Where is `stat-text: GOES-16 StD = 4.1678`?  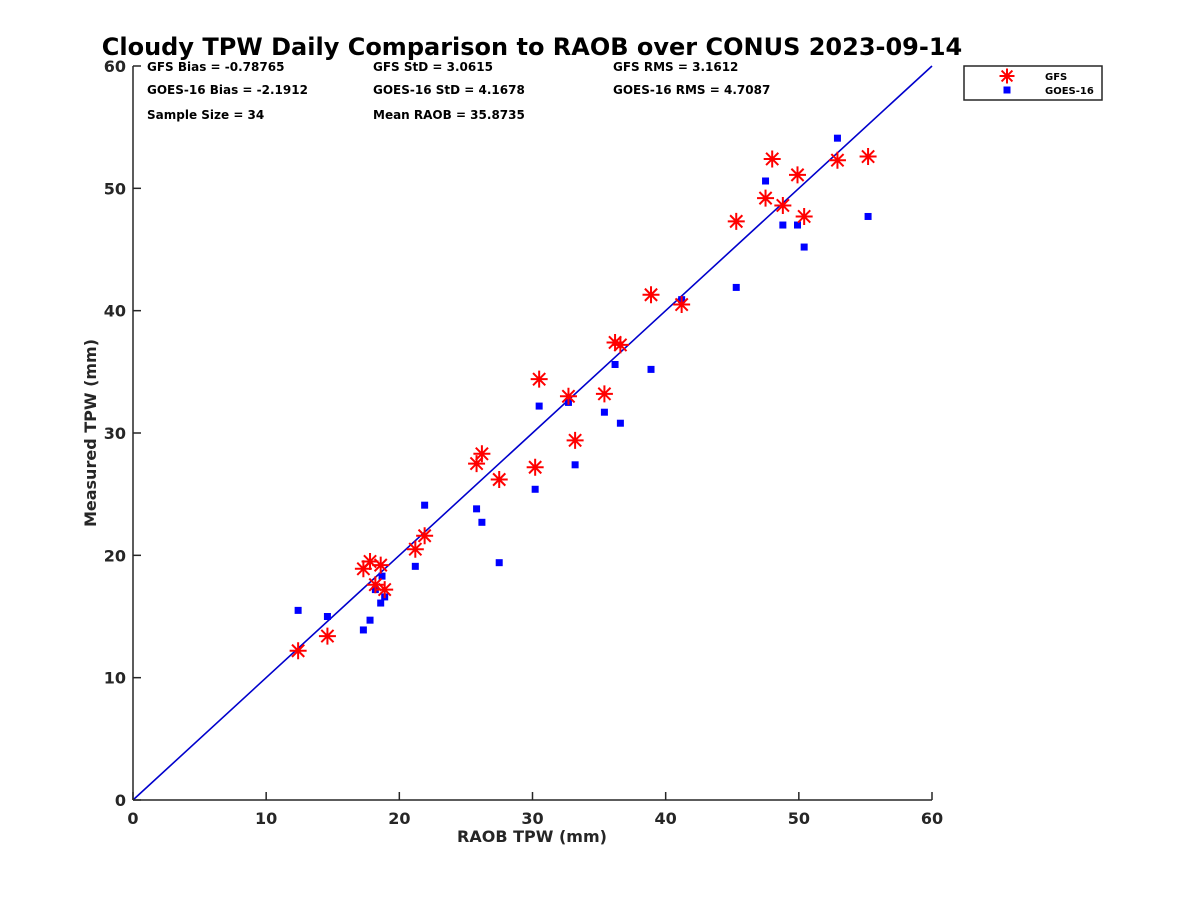 stat-text: GOES-16 StD = 4.1678 is located at coordinates (449, 90).